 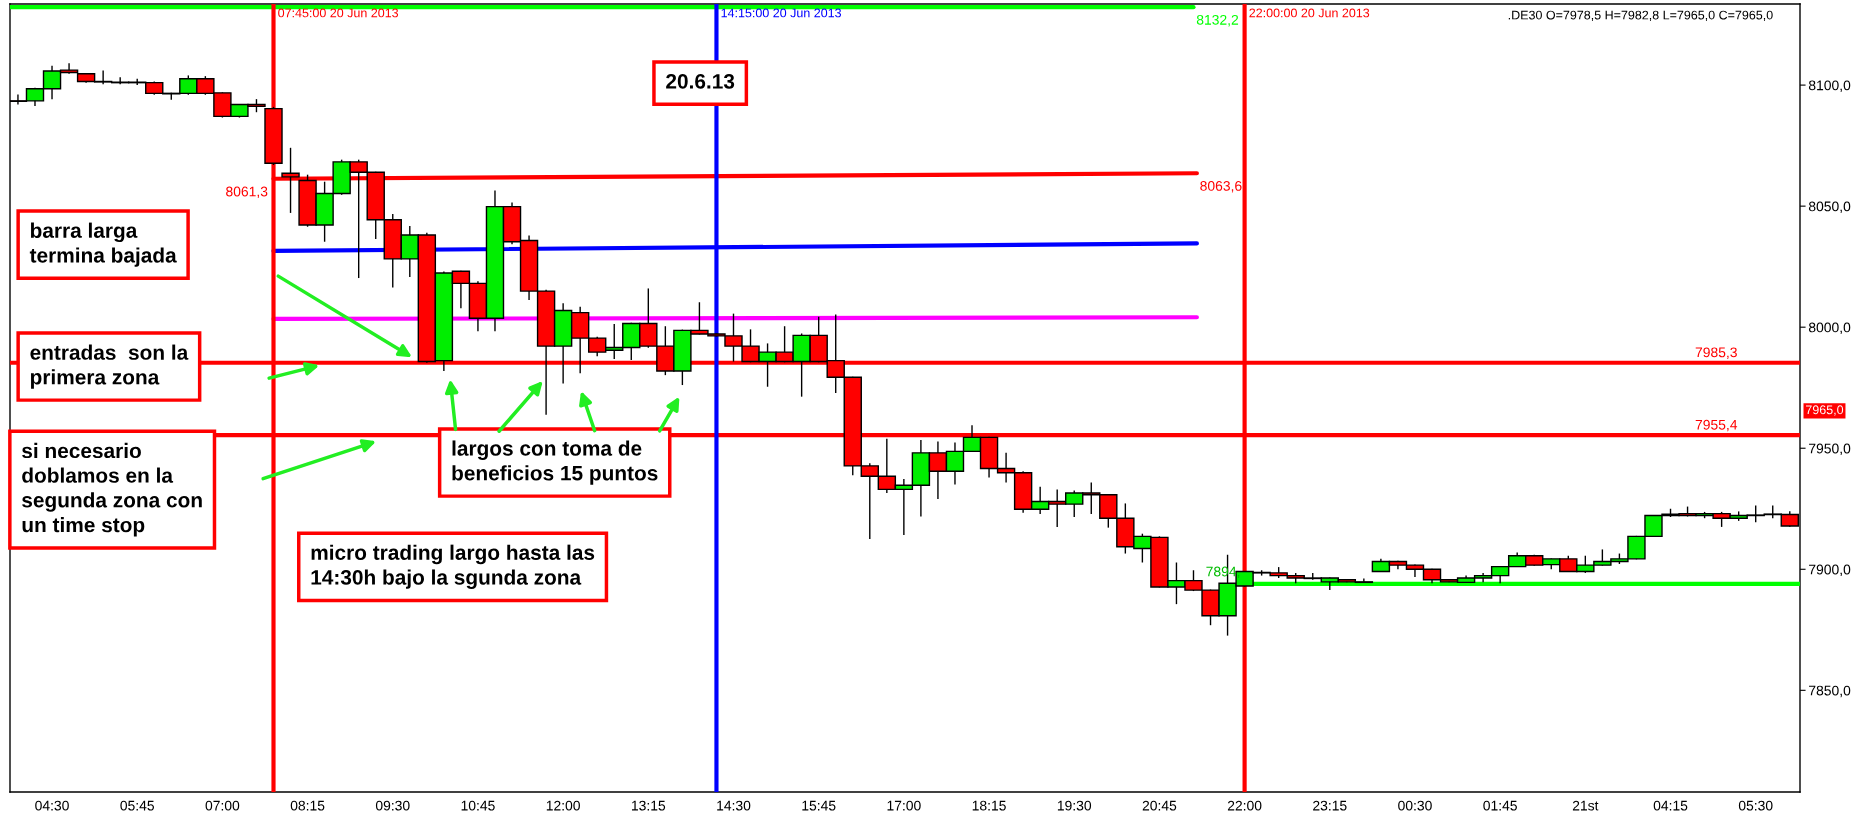 What do you see at coordinates (781, 13) in the screenshot?
I see `ref-line-label: 14:15:00 20 Jun 2013` at bounding box center [781, 13].